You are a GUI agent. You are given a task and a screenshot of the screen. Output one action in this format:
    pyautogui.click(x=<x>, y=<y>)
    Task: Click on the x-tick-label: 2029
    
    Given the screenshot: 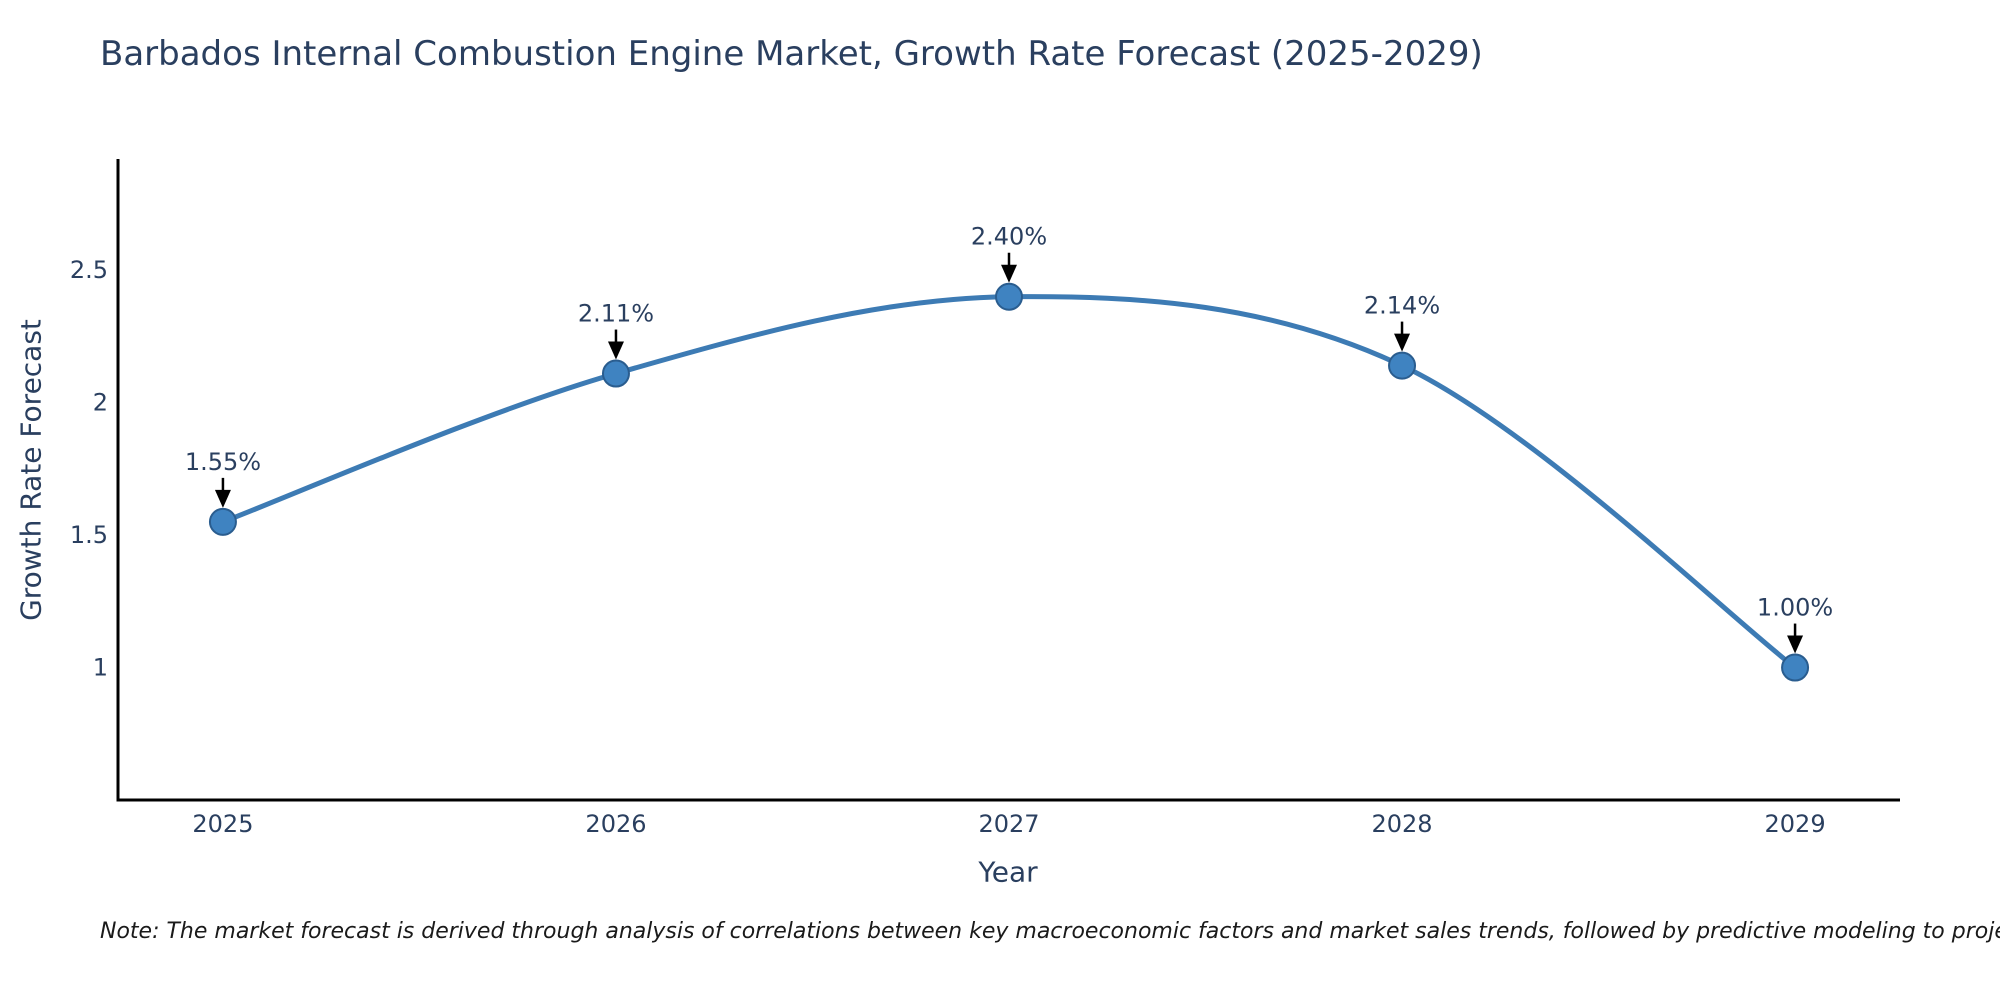 What is the action you would take?
    pyautogui.click(x=1795, y=824)
    